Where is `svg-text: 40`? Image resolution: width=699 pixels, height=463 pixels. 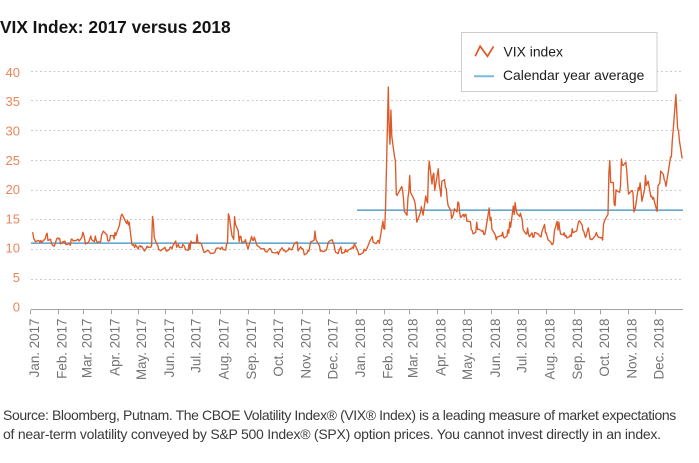 svg-text: 40 is located at coordinates (13, 72).